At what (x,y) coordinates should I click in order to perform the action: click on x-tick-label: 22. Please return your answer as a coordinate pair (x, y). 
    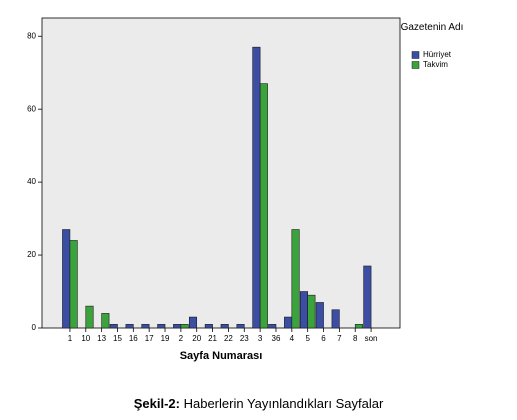
    Looking at the image, I should click on (228, 338).